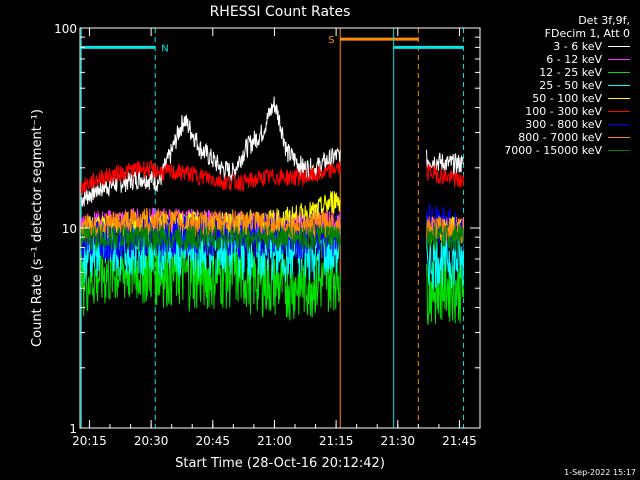 Image resolution: width=640 pixels, height=480 pixels. What do you see at coordinates (563, 111) in the screenshot?
I see `legend-label-5: 100 - 300 keV` at bounding box center [563, 111].